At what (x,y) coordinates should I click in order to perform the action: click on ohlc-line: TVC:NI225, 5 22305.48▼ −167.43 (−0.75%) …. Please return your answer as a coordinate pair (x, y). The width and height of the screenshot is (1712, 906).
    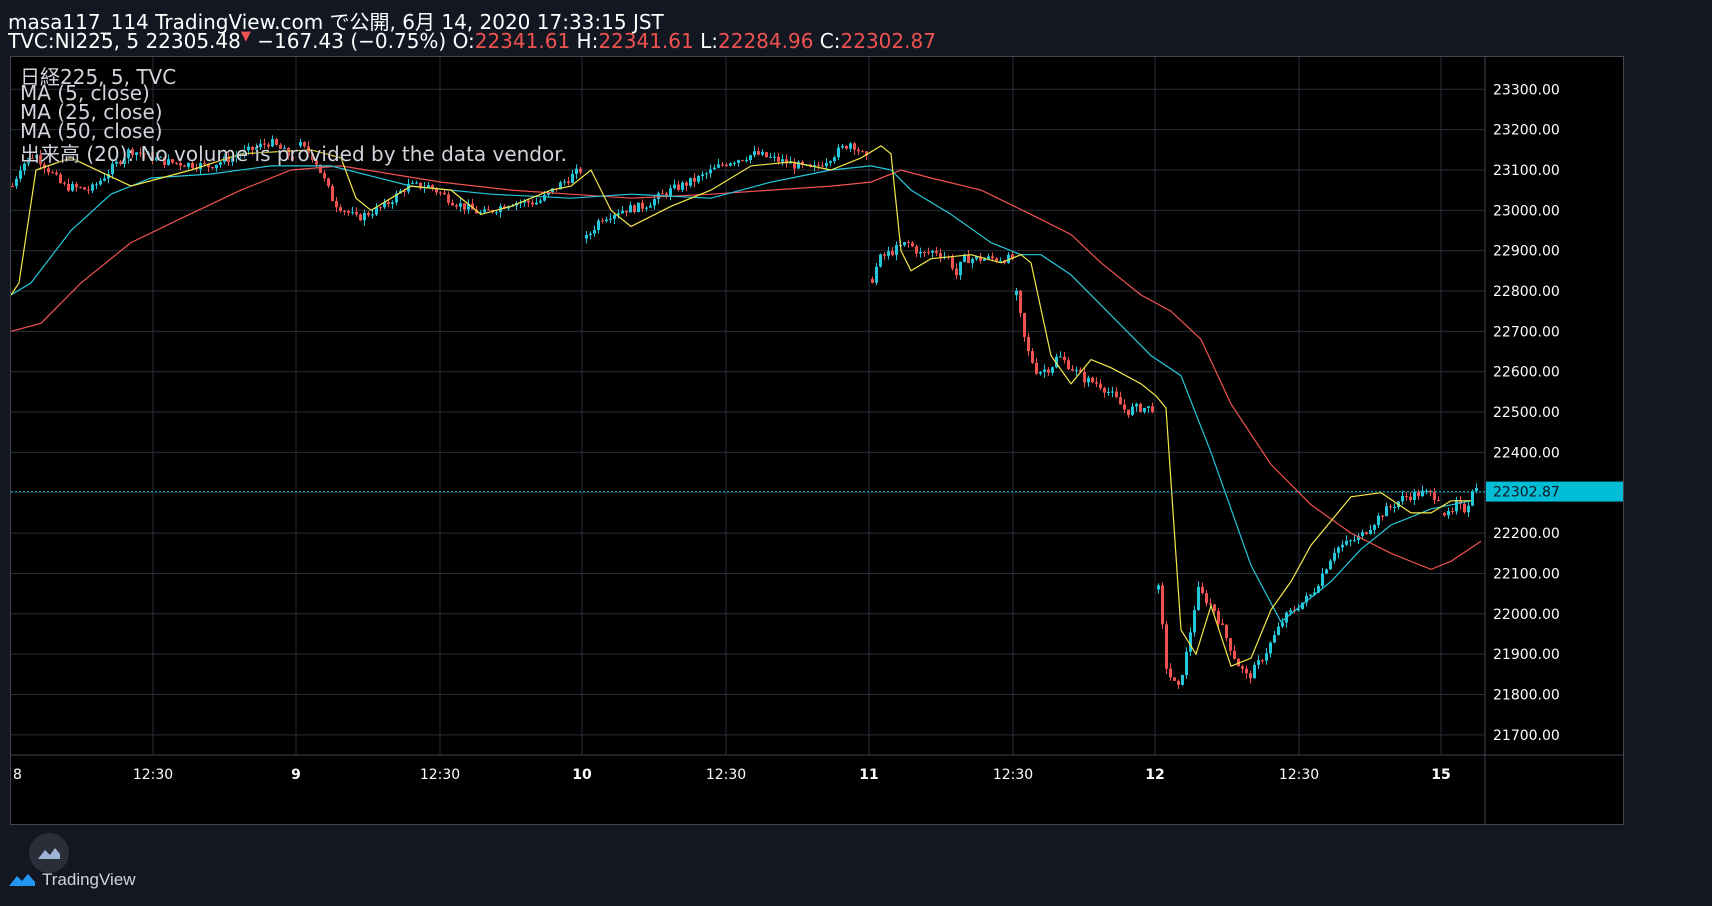
    Looking at the image, I should click on (472, 41).